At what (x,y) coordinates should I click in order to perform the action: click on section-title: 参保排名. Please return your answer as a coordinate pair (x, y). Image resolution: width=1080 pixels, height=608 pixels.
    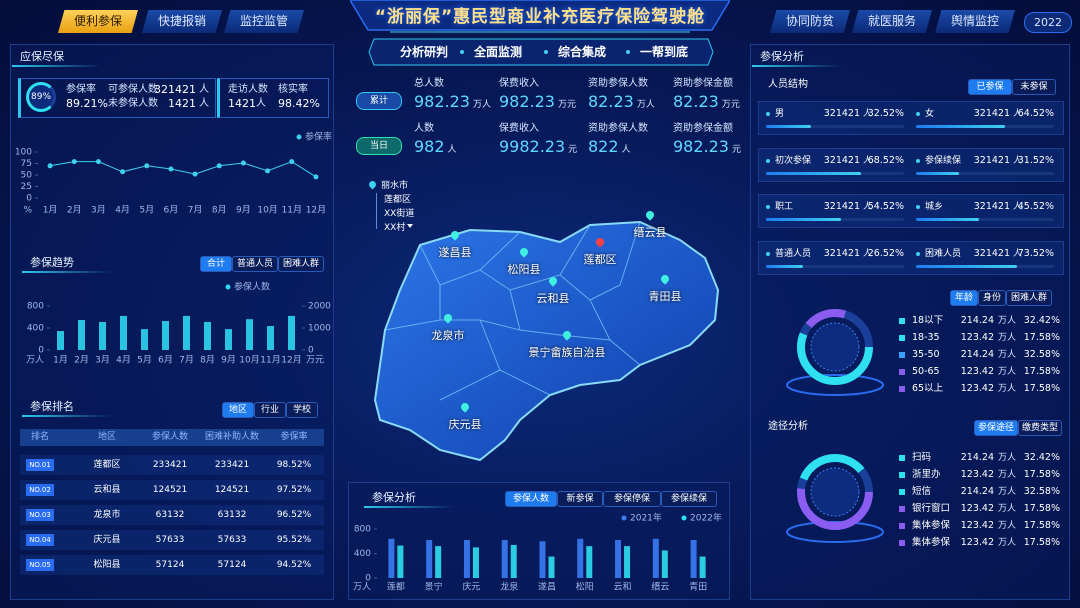
    Looking at the image, I should click on (52, 406).